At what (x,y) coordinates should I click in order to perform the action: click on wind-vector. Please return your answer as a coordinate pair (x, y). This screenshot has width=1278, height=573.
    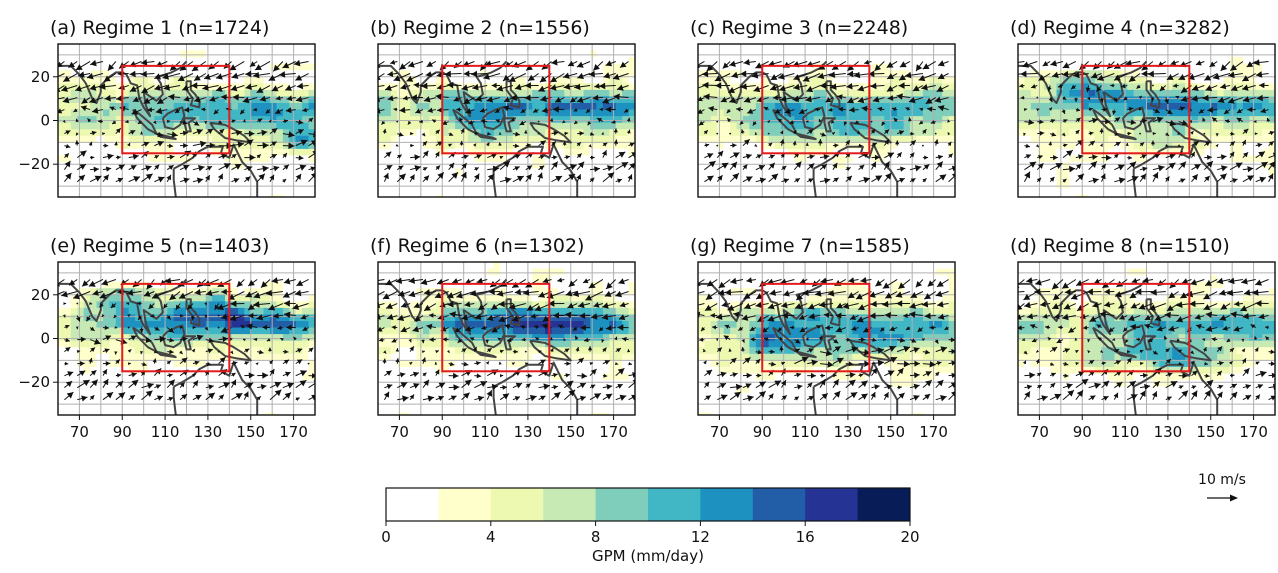
    Looking at the image, I should click on (922, 145).